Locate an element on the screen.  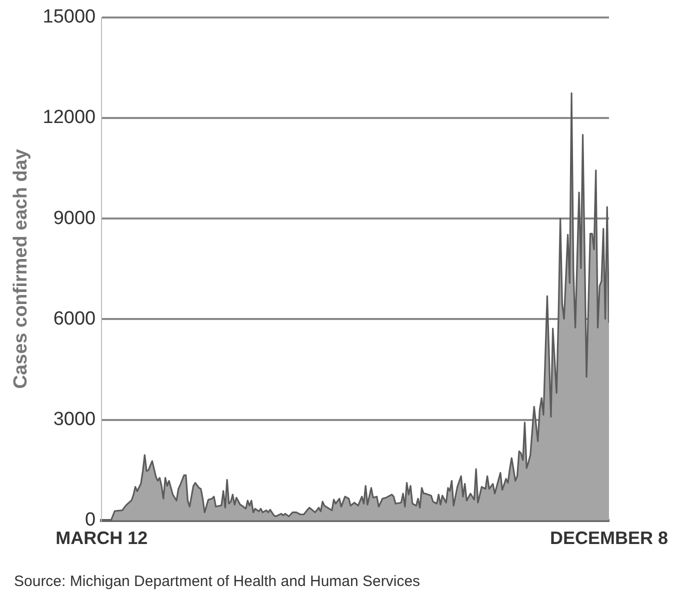
source-note: Source: Michigan Department of Health and Human Services is located at coordinates (217, 581).